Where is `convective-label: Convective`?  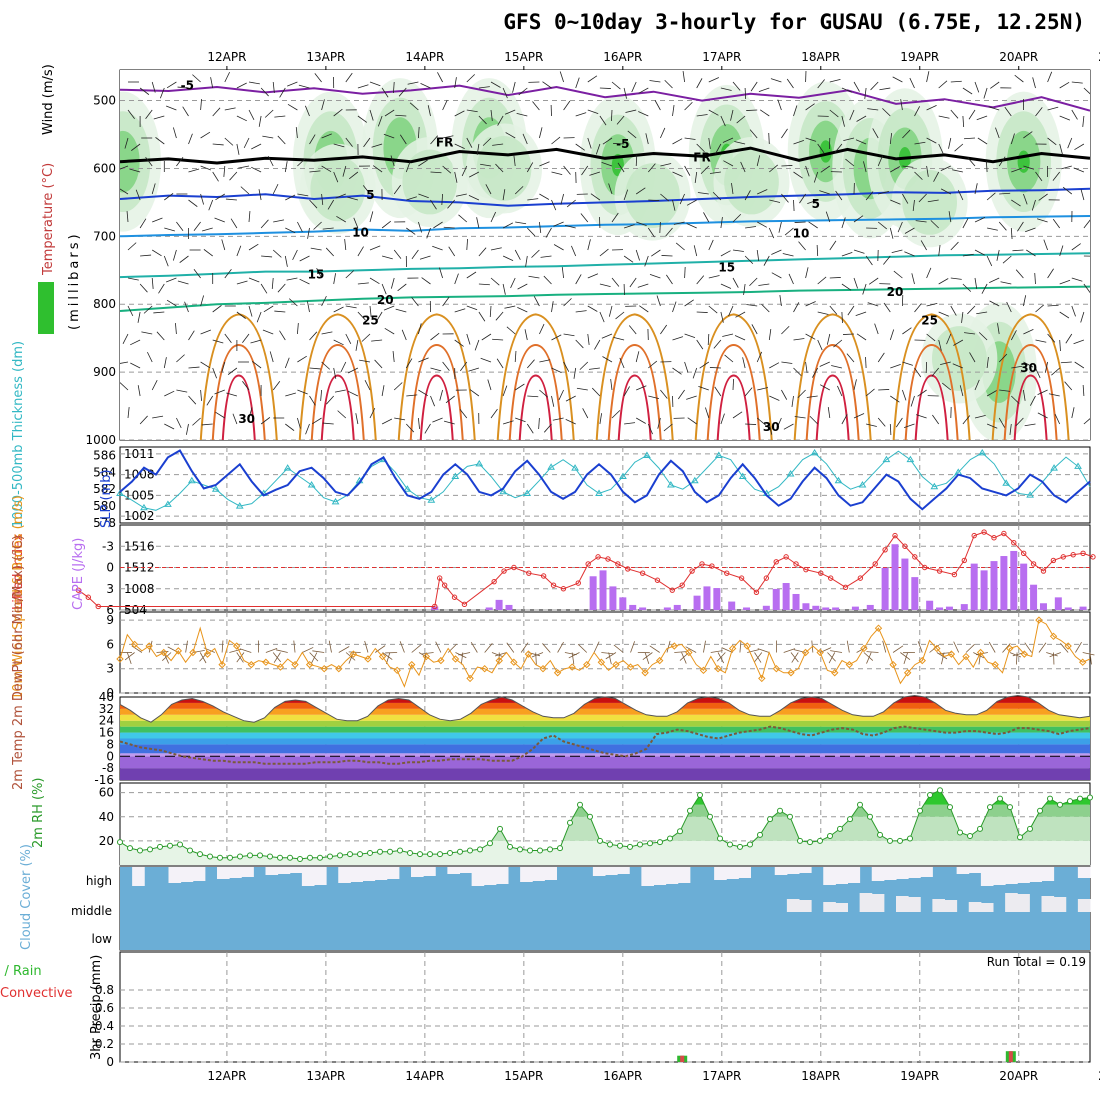 convective-label: Convective is located at coordinates (36, 993).